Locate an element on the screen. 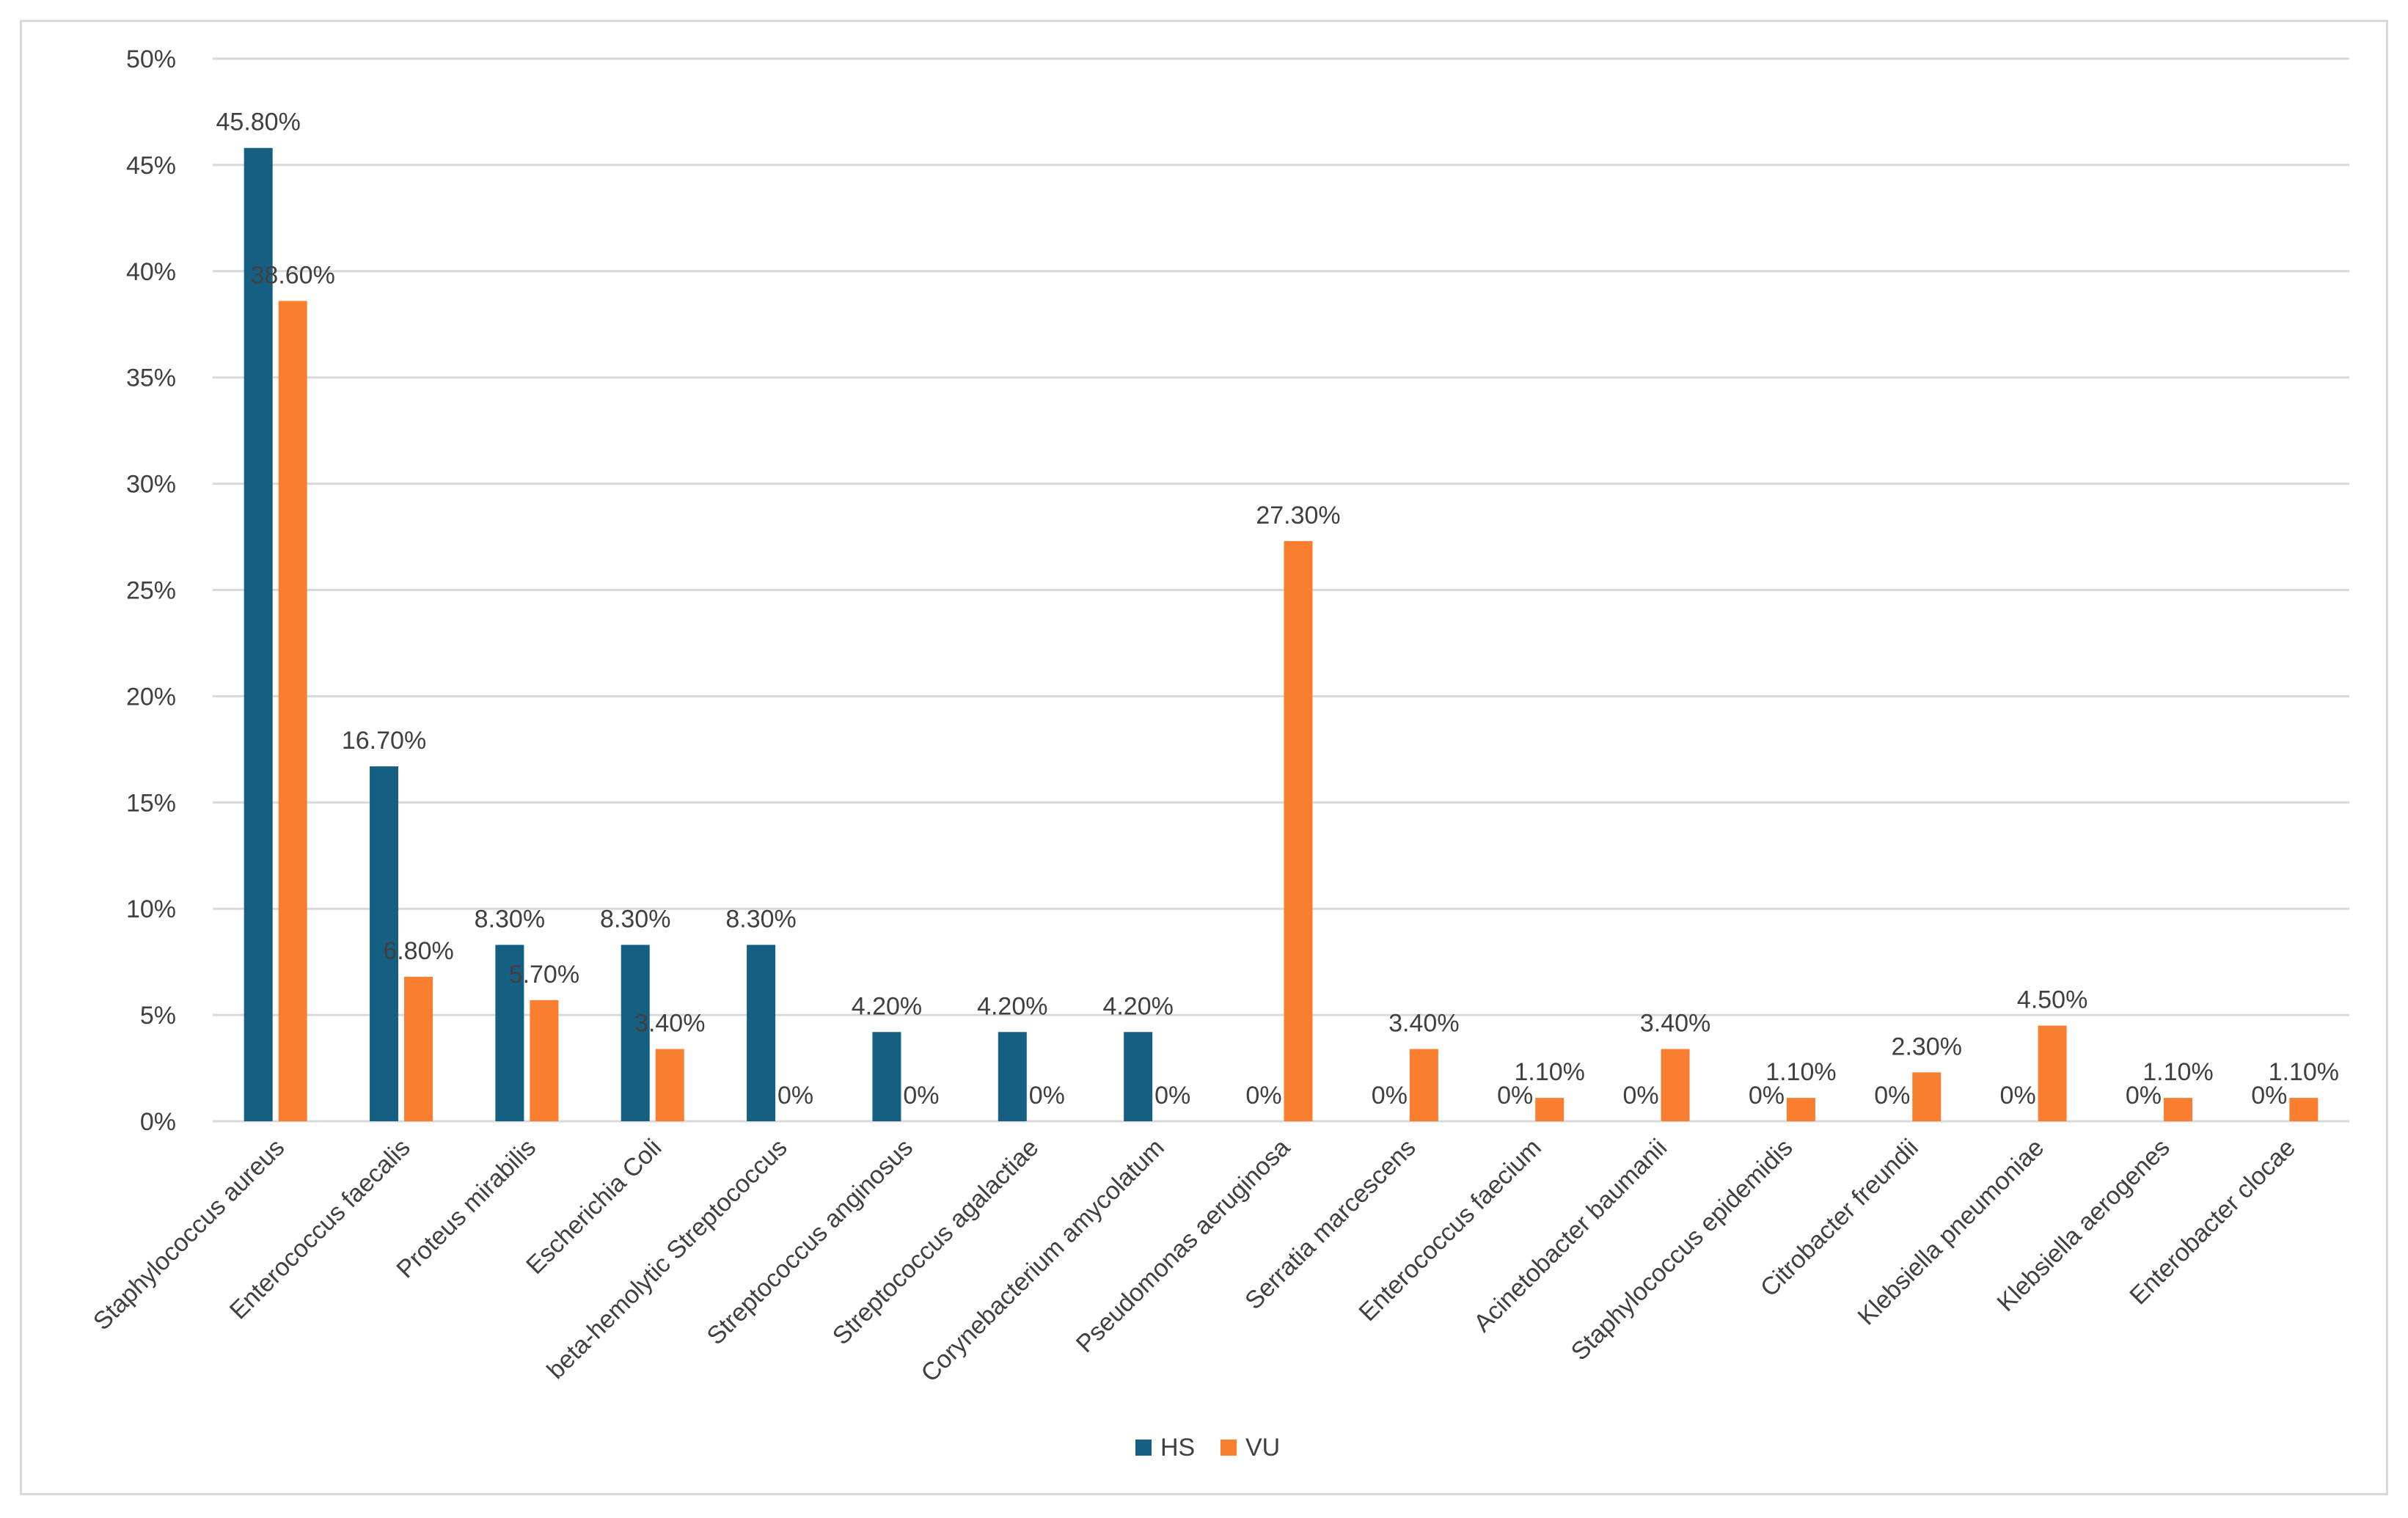 The height and width of the screenshot is (1518, 2408). y-tick-label: 15% is located at coordinates (151, 803).